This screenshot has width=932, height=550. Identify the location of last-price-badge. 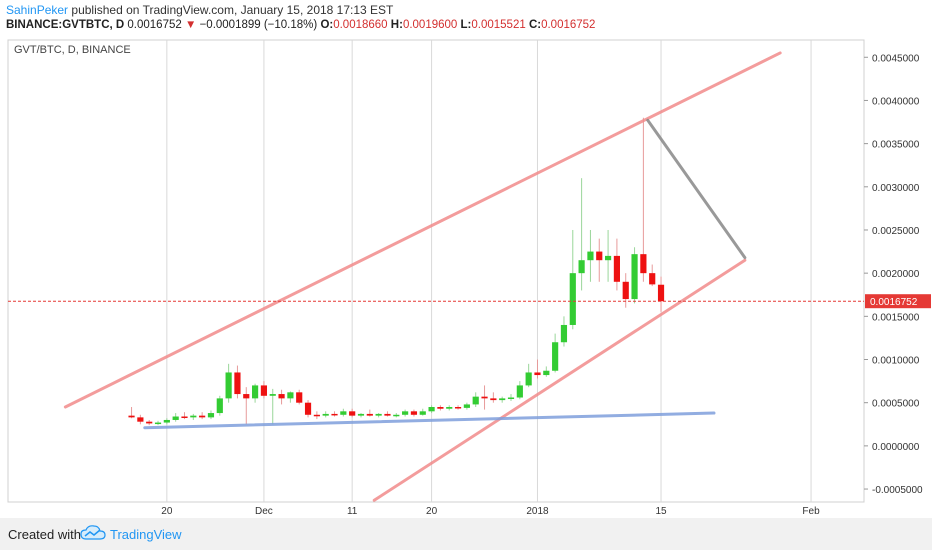
(898, 301).